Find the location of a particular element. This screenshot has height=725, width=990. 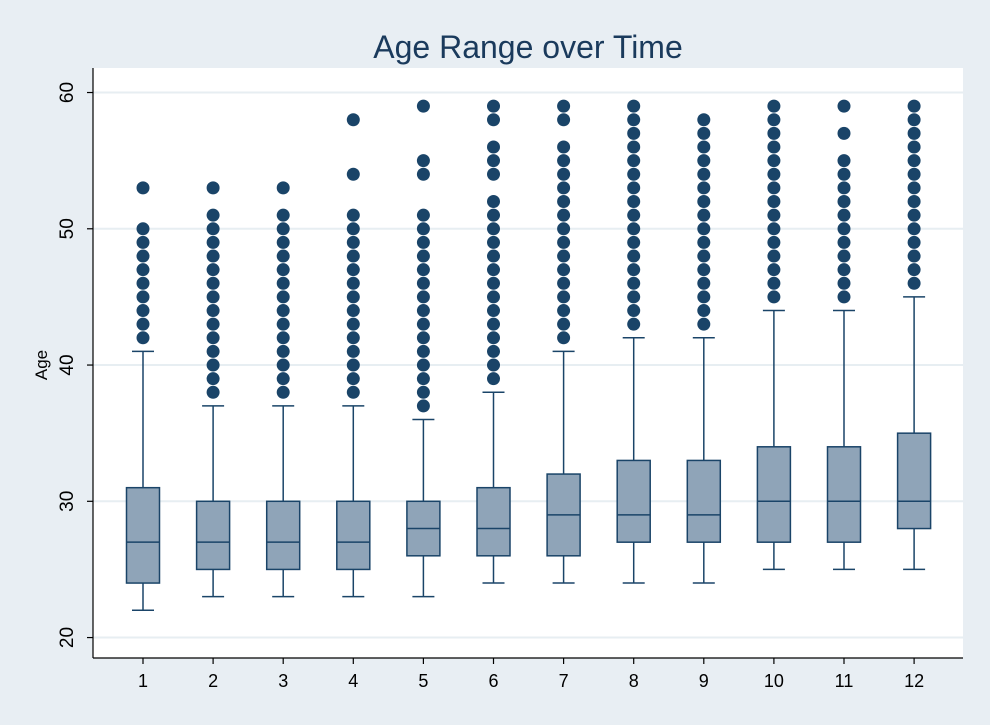

y-tick-label: 20 is located at coordinates (67, 637).